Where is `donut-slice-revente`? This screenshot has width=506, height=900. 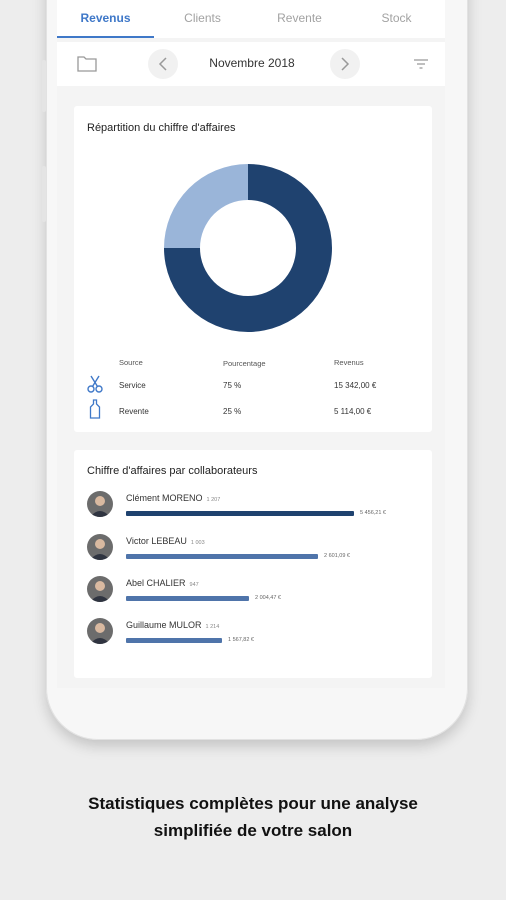 donut-slice-revente is located at coordinates (206, 206).